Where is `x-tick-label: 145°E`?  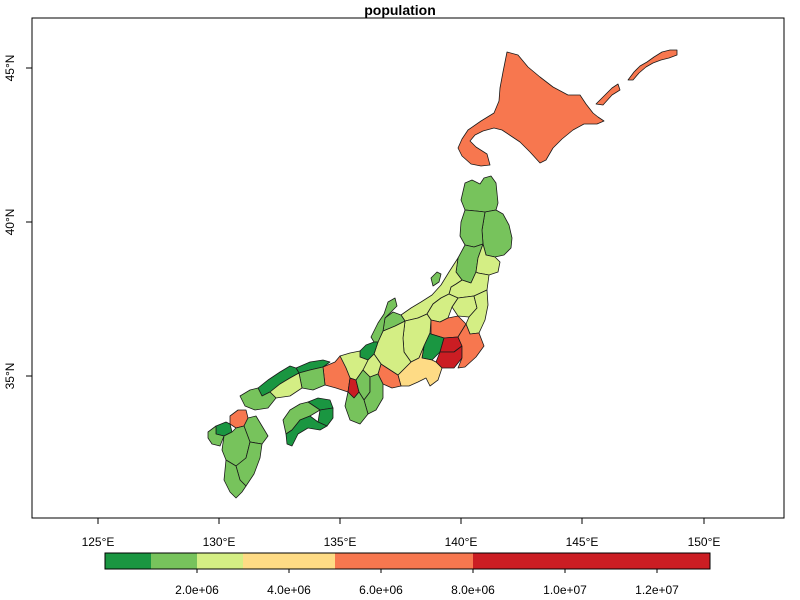 x-tick-label: 145°E is located at coordinates (582, 542).